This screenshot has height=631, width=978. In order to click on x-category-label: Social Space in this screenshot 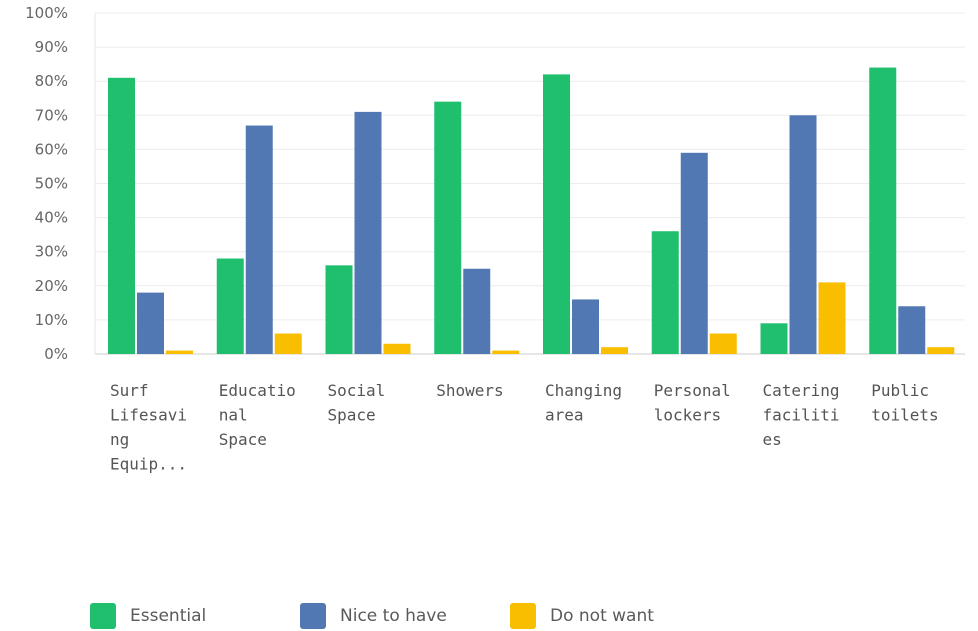, I will do `click(357, 403)`.